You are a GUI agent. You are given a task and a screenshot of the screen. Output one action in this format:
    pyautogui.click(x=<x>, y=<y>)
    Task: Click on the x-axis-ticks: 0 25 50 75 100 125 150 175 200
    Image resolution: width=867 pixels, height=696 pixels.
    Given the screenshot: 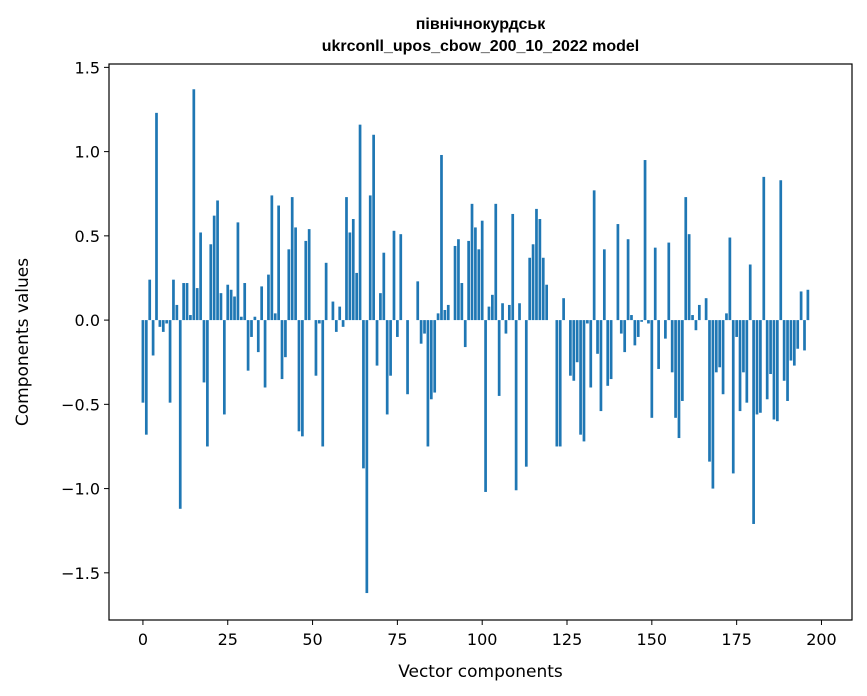 What is the action you would take?
    pyautogui.click(x=487, y=634)
    